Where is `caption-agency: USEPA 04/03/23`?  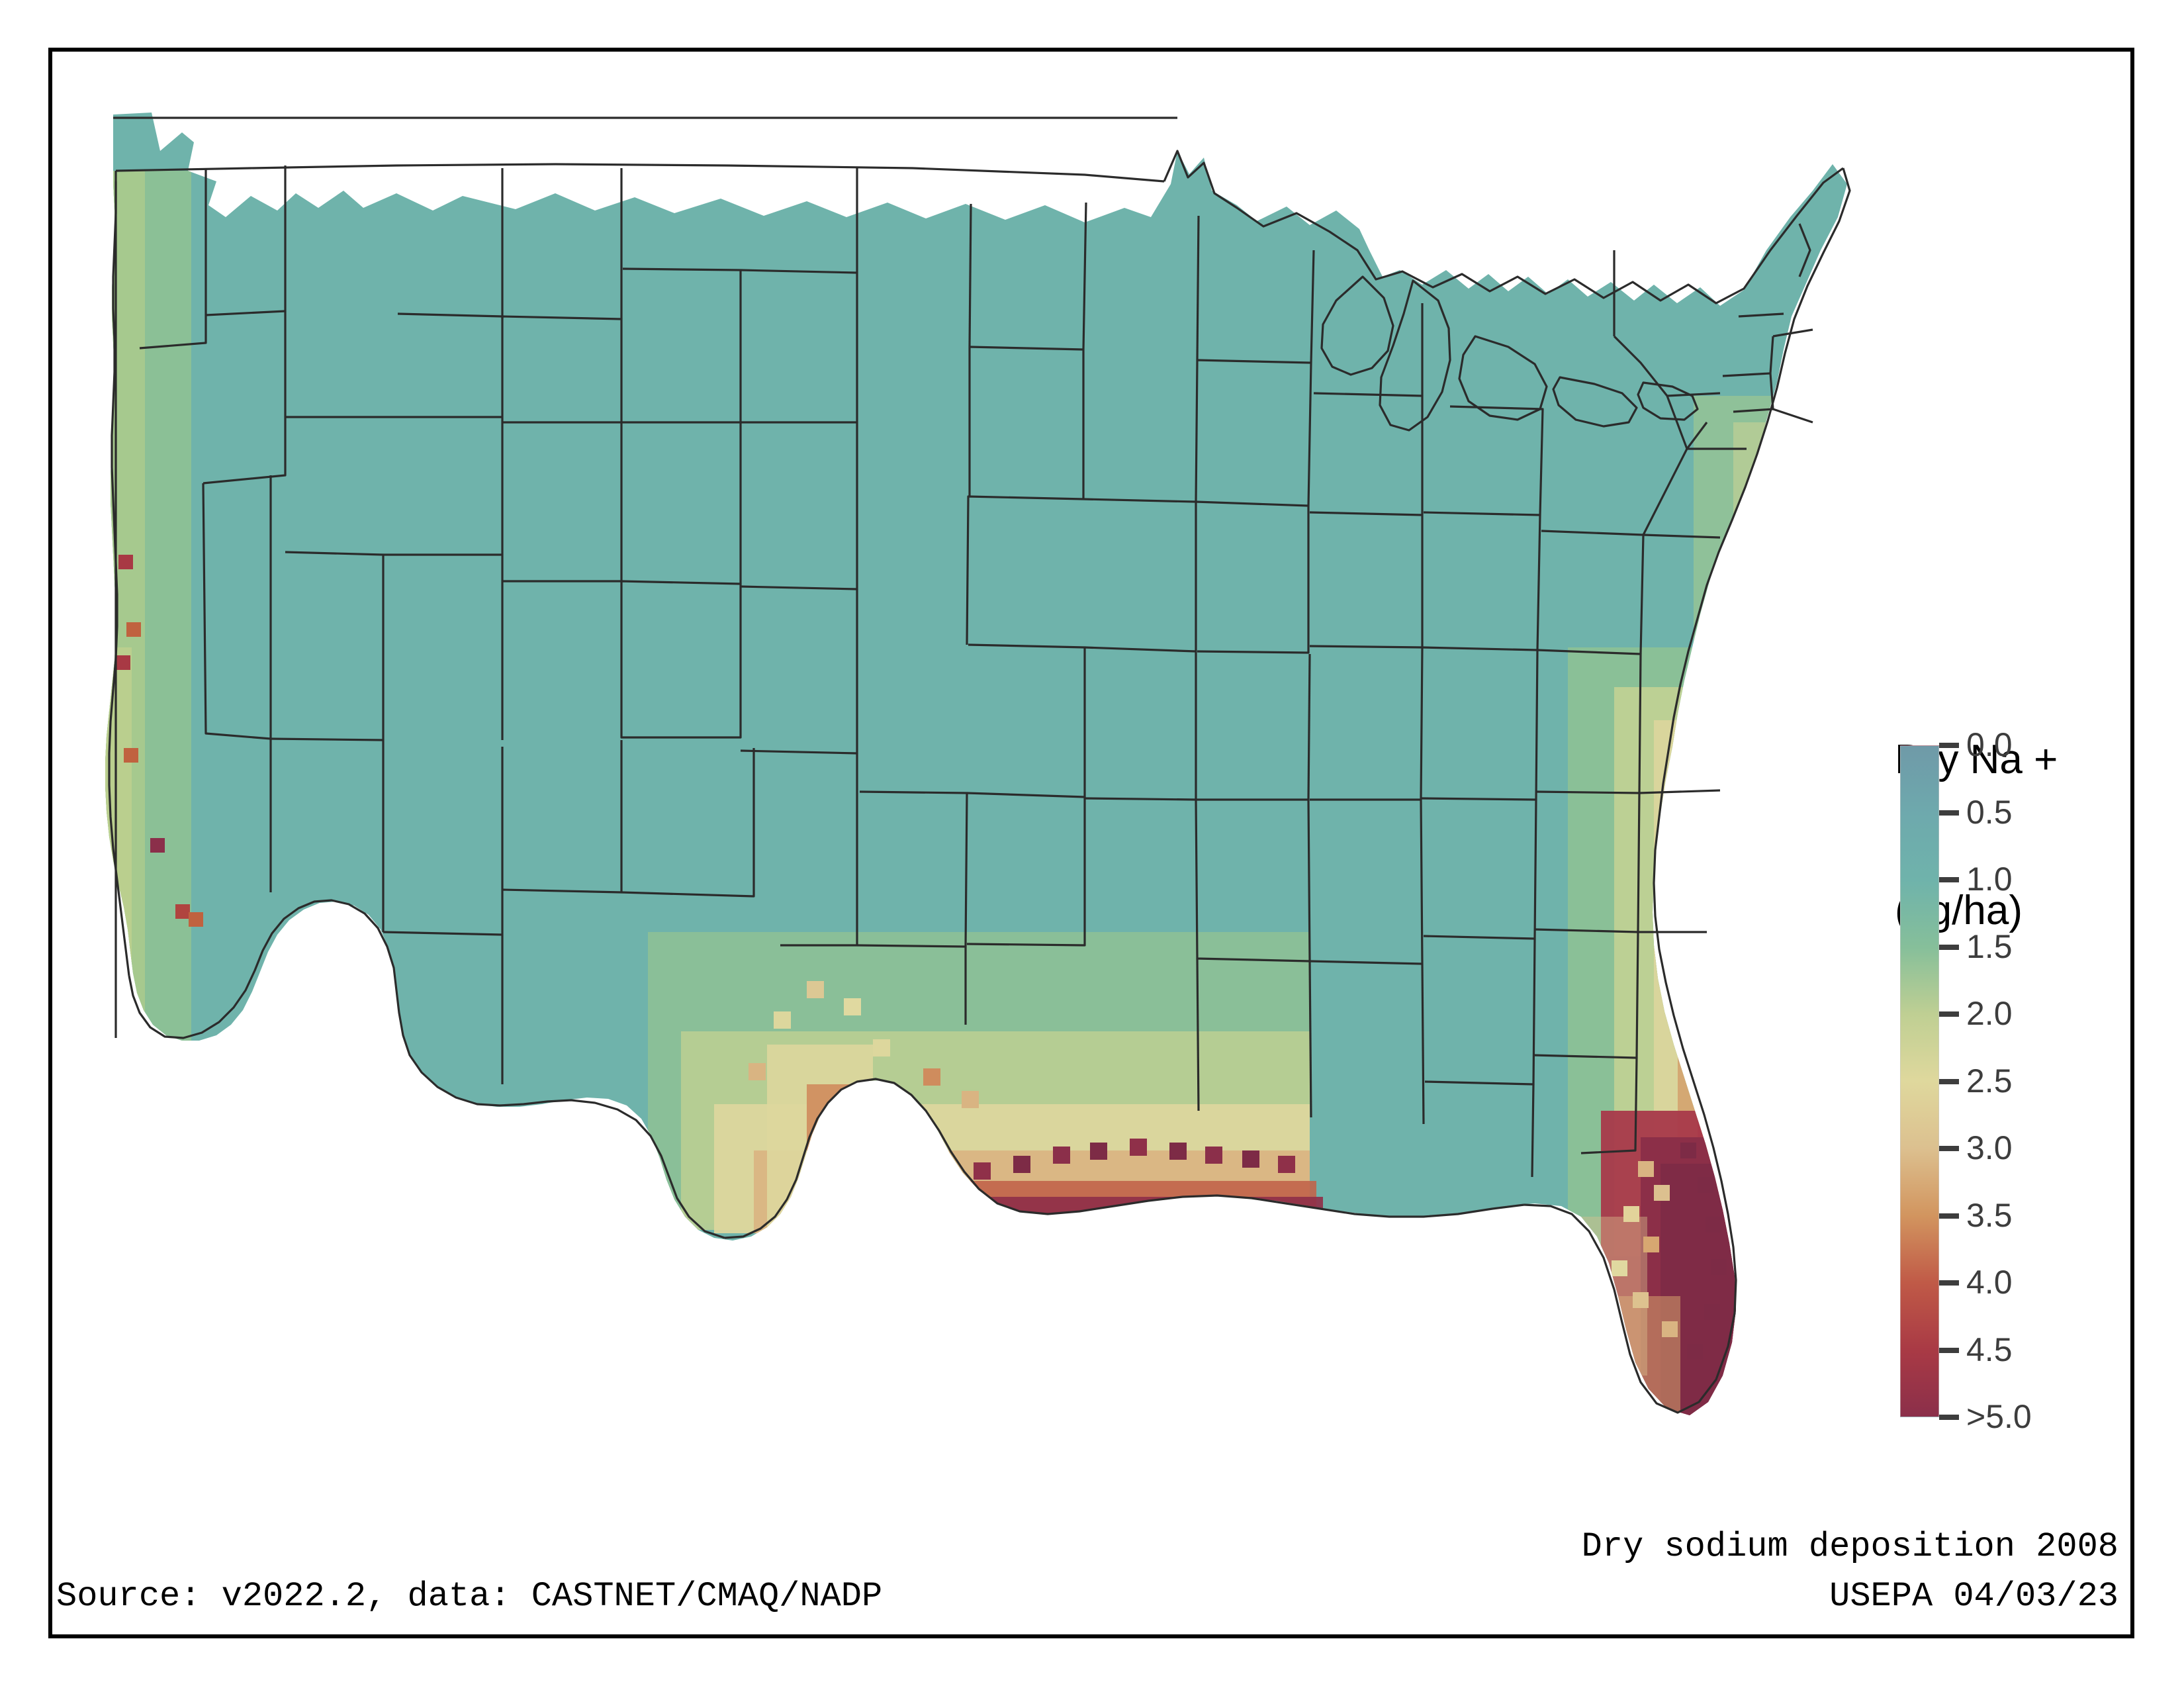
caption-agency: USEPA 04/03/23 is located at coordinates (1974, 1596).